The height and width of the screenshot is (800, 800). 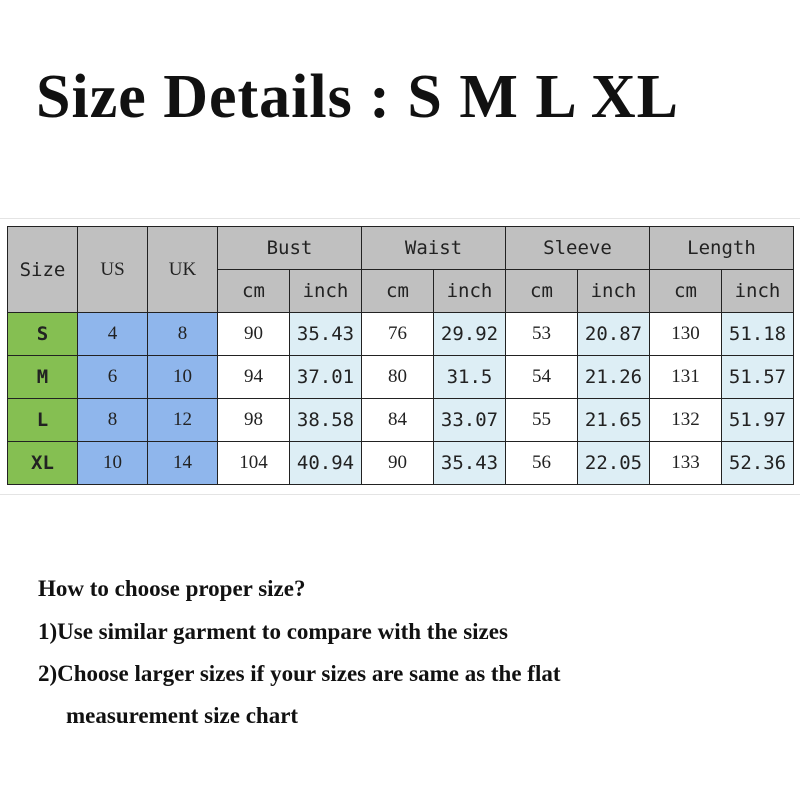 I want to click on inch-cell: 29.92, so click(x=469, y=334).